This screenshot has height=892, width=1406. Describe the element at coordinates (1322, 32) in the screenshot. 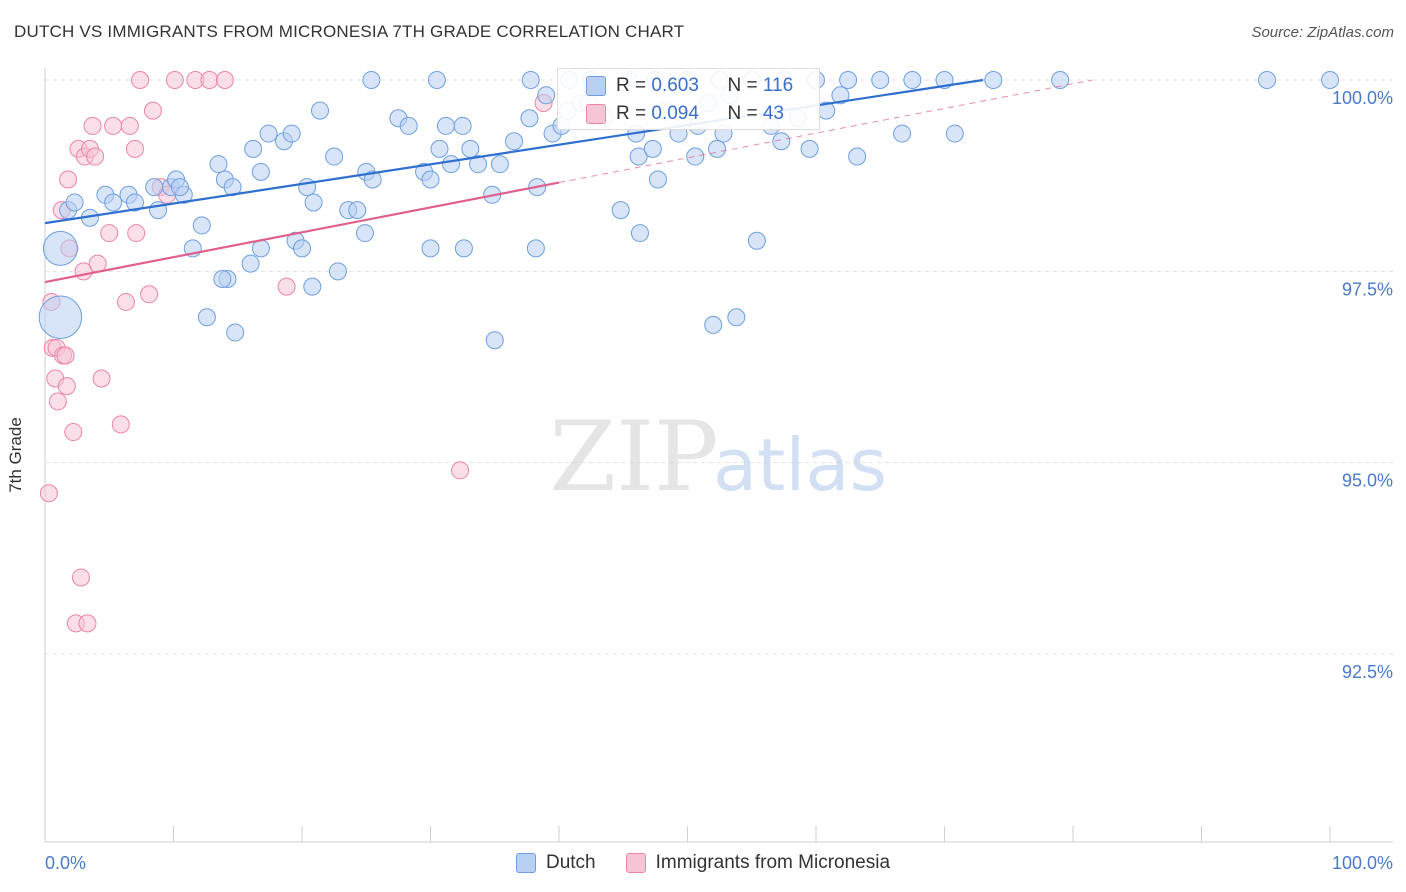

I see `source-label: Source: ZipAtlas.com` at that location.